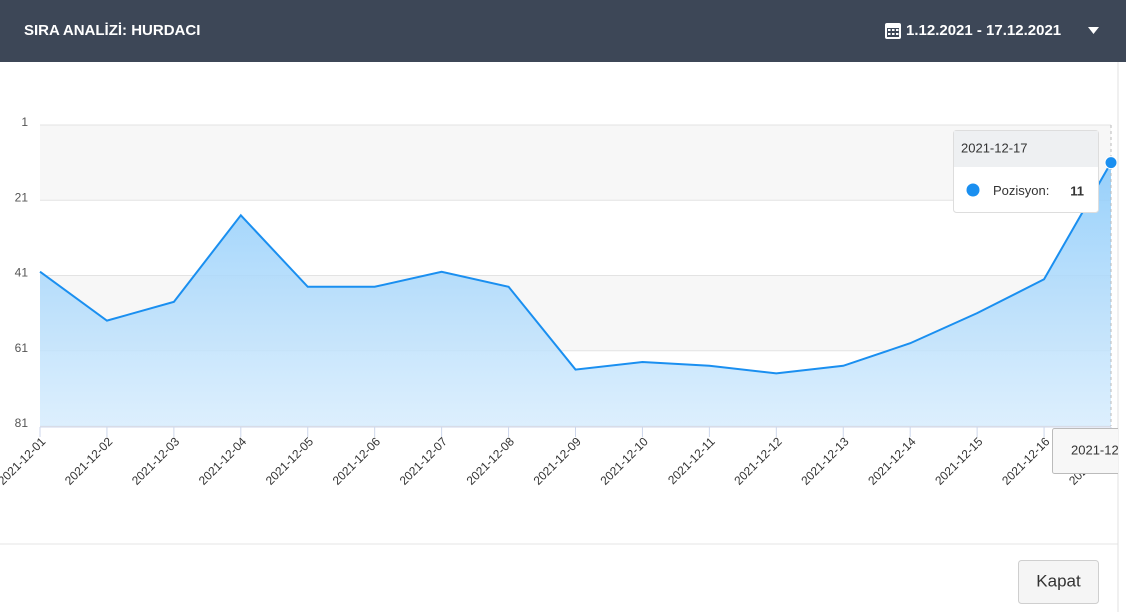 This screenshot has height=612, width=1126. What do you see at coordinates (424, 461) in the screenshot?
I see `x-tick-label: 2021-12-07` at bounding box center [424, 461].